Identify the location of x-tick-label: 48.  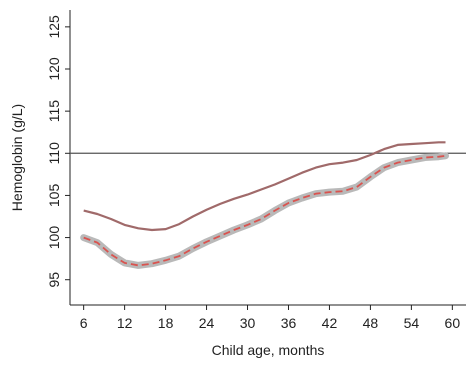
(371, 323).